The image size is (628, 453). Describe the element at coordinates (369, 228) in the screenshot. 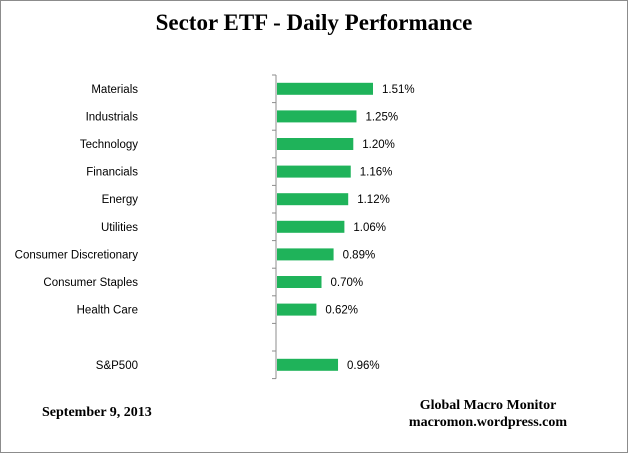

I see `data-label: 1.06%` at that location.